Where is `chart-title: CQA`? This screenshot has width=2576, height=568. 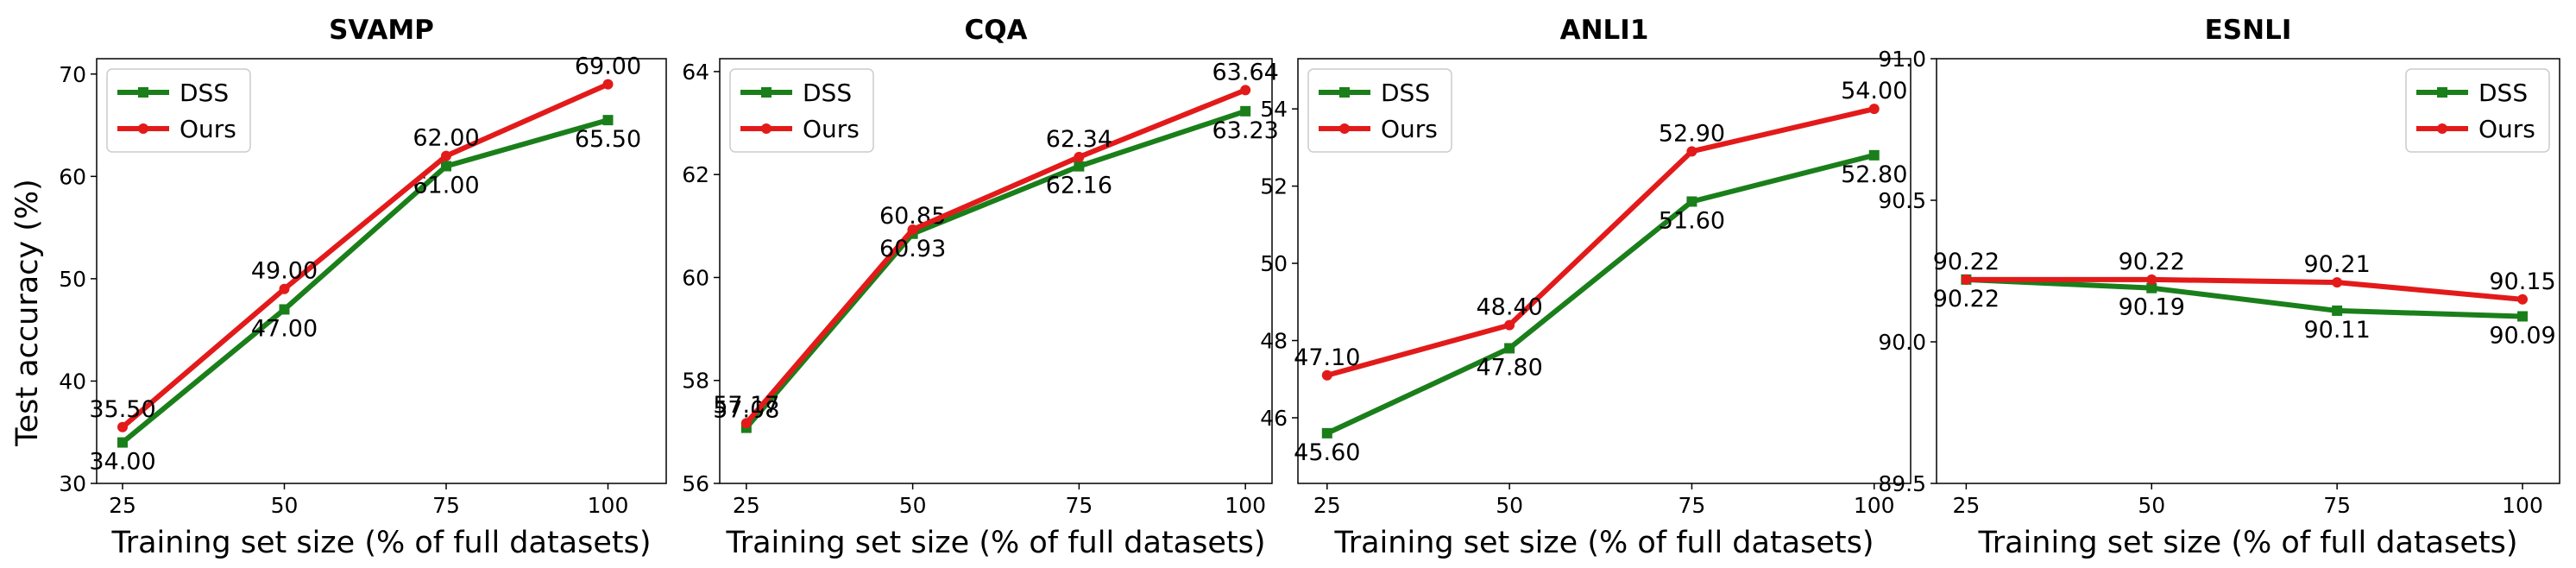 chart-title: CQA is located at coordinates (995, 30).